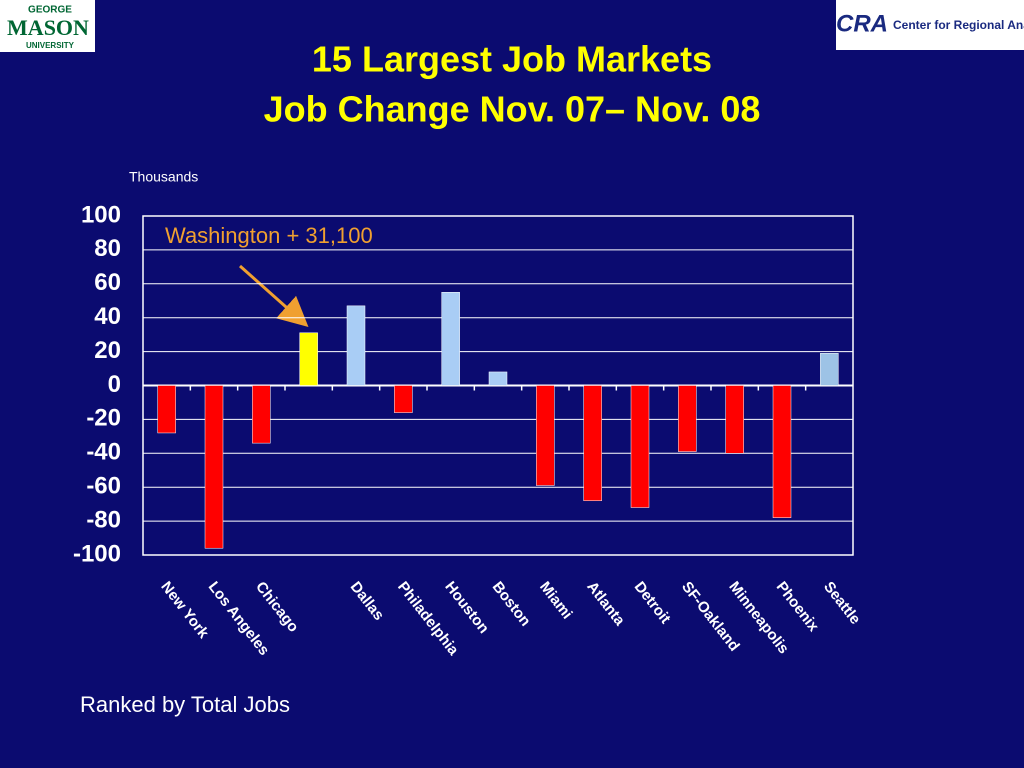 The width and height of the screenshot is (1024, 768). I want to click on x-tick-label: Atlanta, so click(605, 603).